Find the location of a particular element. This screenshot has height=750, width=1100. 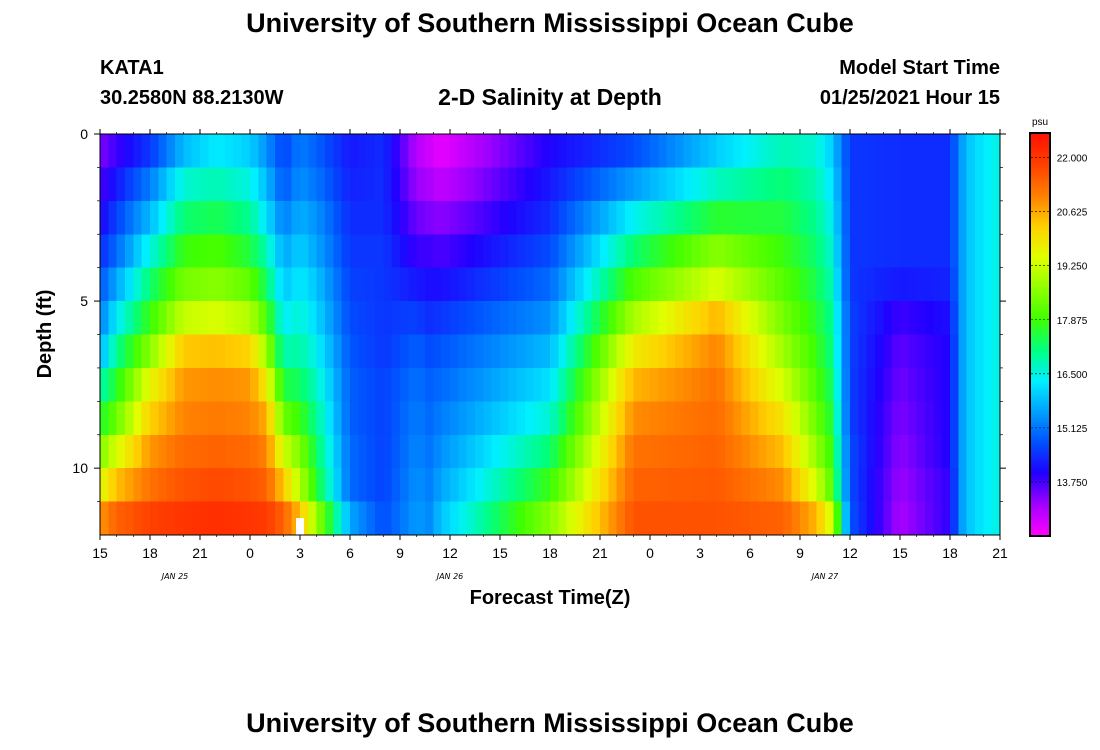

model-start-time: 01/25/2021 Hour 15 is located at coordinates (909, 98).